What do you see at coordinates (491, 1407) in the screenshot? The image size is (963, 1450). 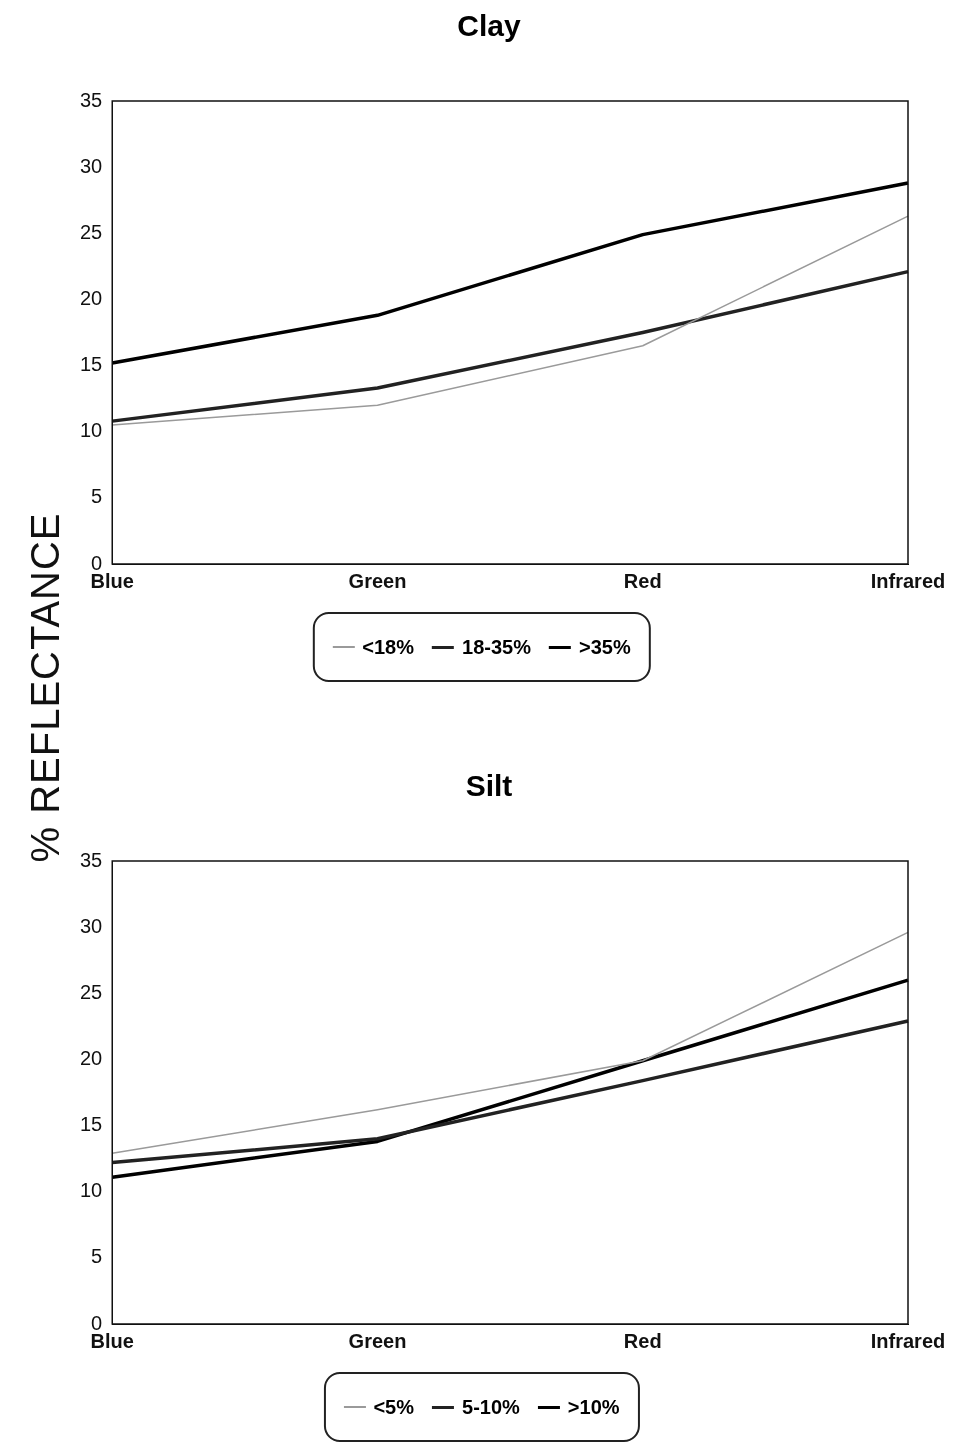 I see `legend-label: 5-10%` at bounding box center [491, 1407].